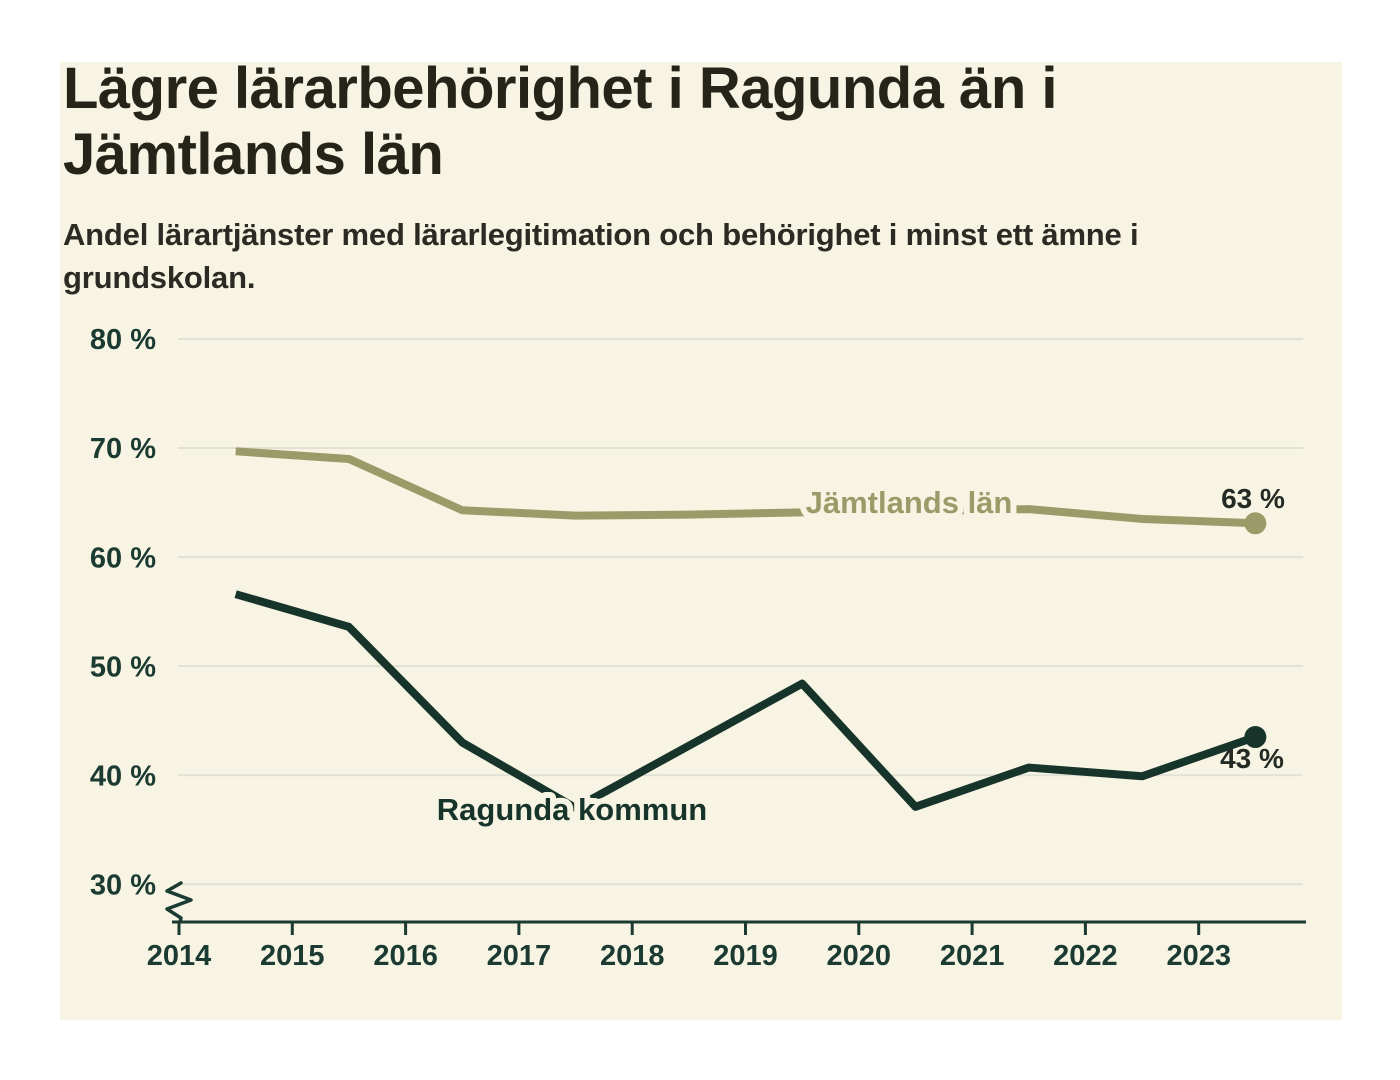 The width and height of the screenshot is (1400, 1080). I want to click on series-value-label-ragunda-kommun: 43 %, so click(1252, 758).